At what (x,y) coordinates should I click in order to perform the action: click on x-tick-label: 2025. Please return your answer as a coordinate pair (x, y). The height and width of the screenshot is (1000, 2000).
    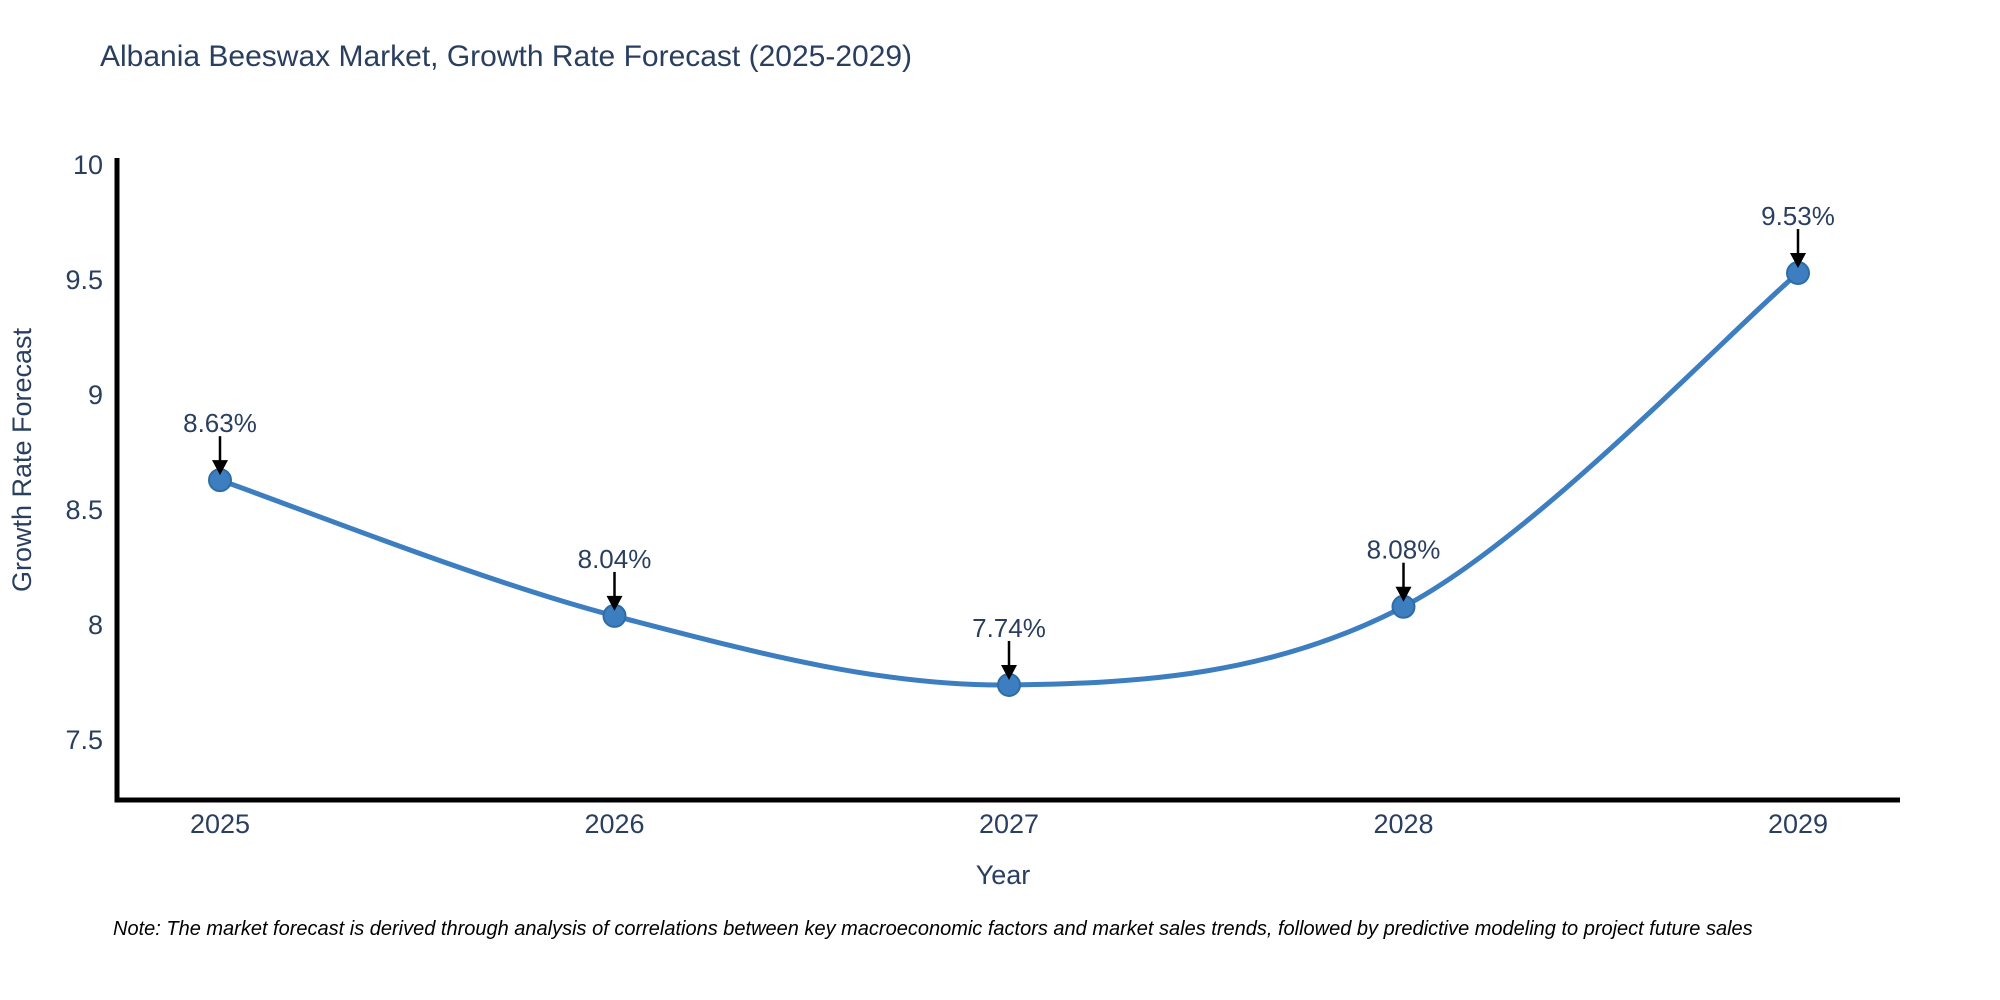
    Looking at the image, I should click on (220, 824).